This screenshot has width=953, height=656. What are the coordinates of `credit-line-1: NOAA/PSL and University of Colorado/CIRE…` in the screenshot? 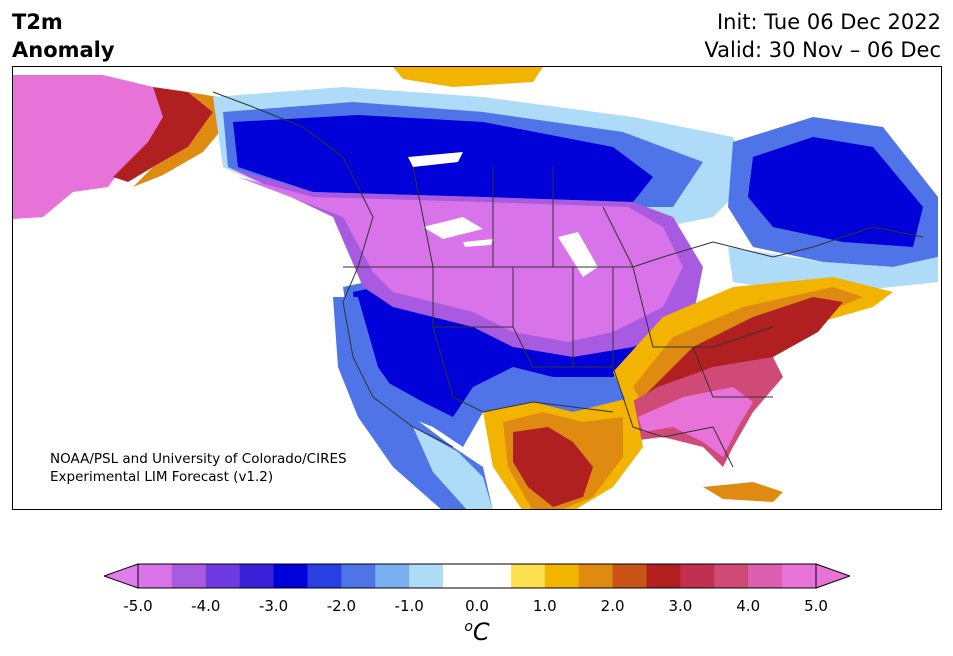 It's located at (198, 459).